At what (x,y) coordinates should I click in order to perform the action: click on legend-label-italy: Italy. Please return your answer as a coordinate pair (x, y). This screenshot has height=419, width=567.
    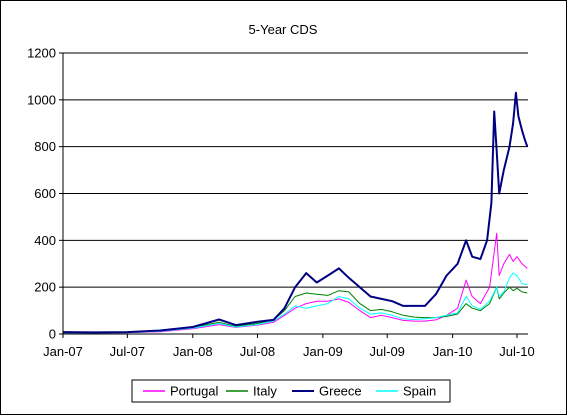
    Looking at the image, I should click on (265, 391).